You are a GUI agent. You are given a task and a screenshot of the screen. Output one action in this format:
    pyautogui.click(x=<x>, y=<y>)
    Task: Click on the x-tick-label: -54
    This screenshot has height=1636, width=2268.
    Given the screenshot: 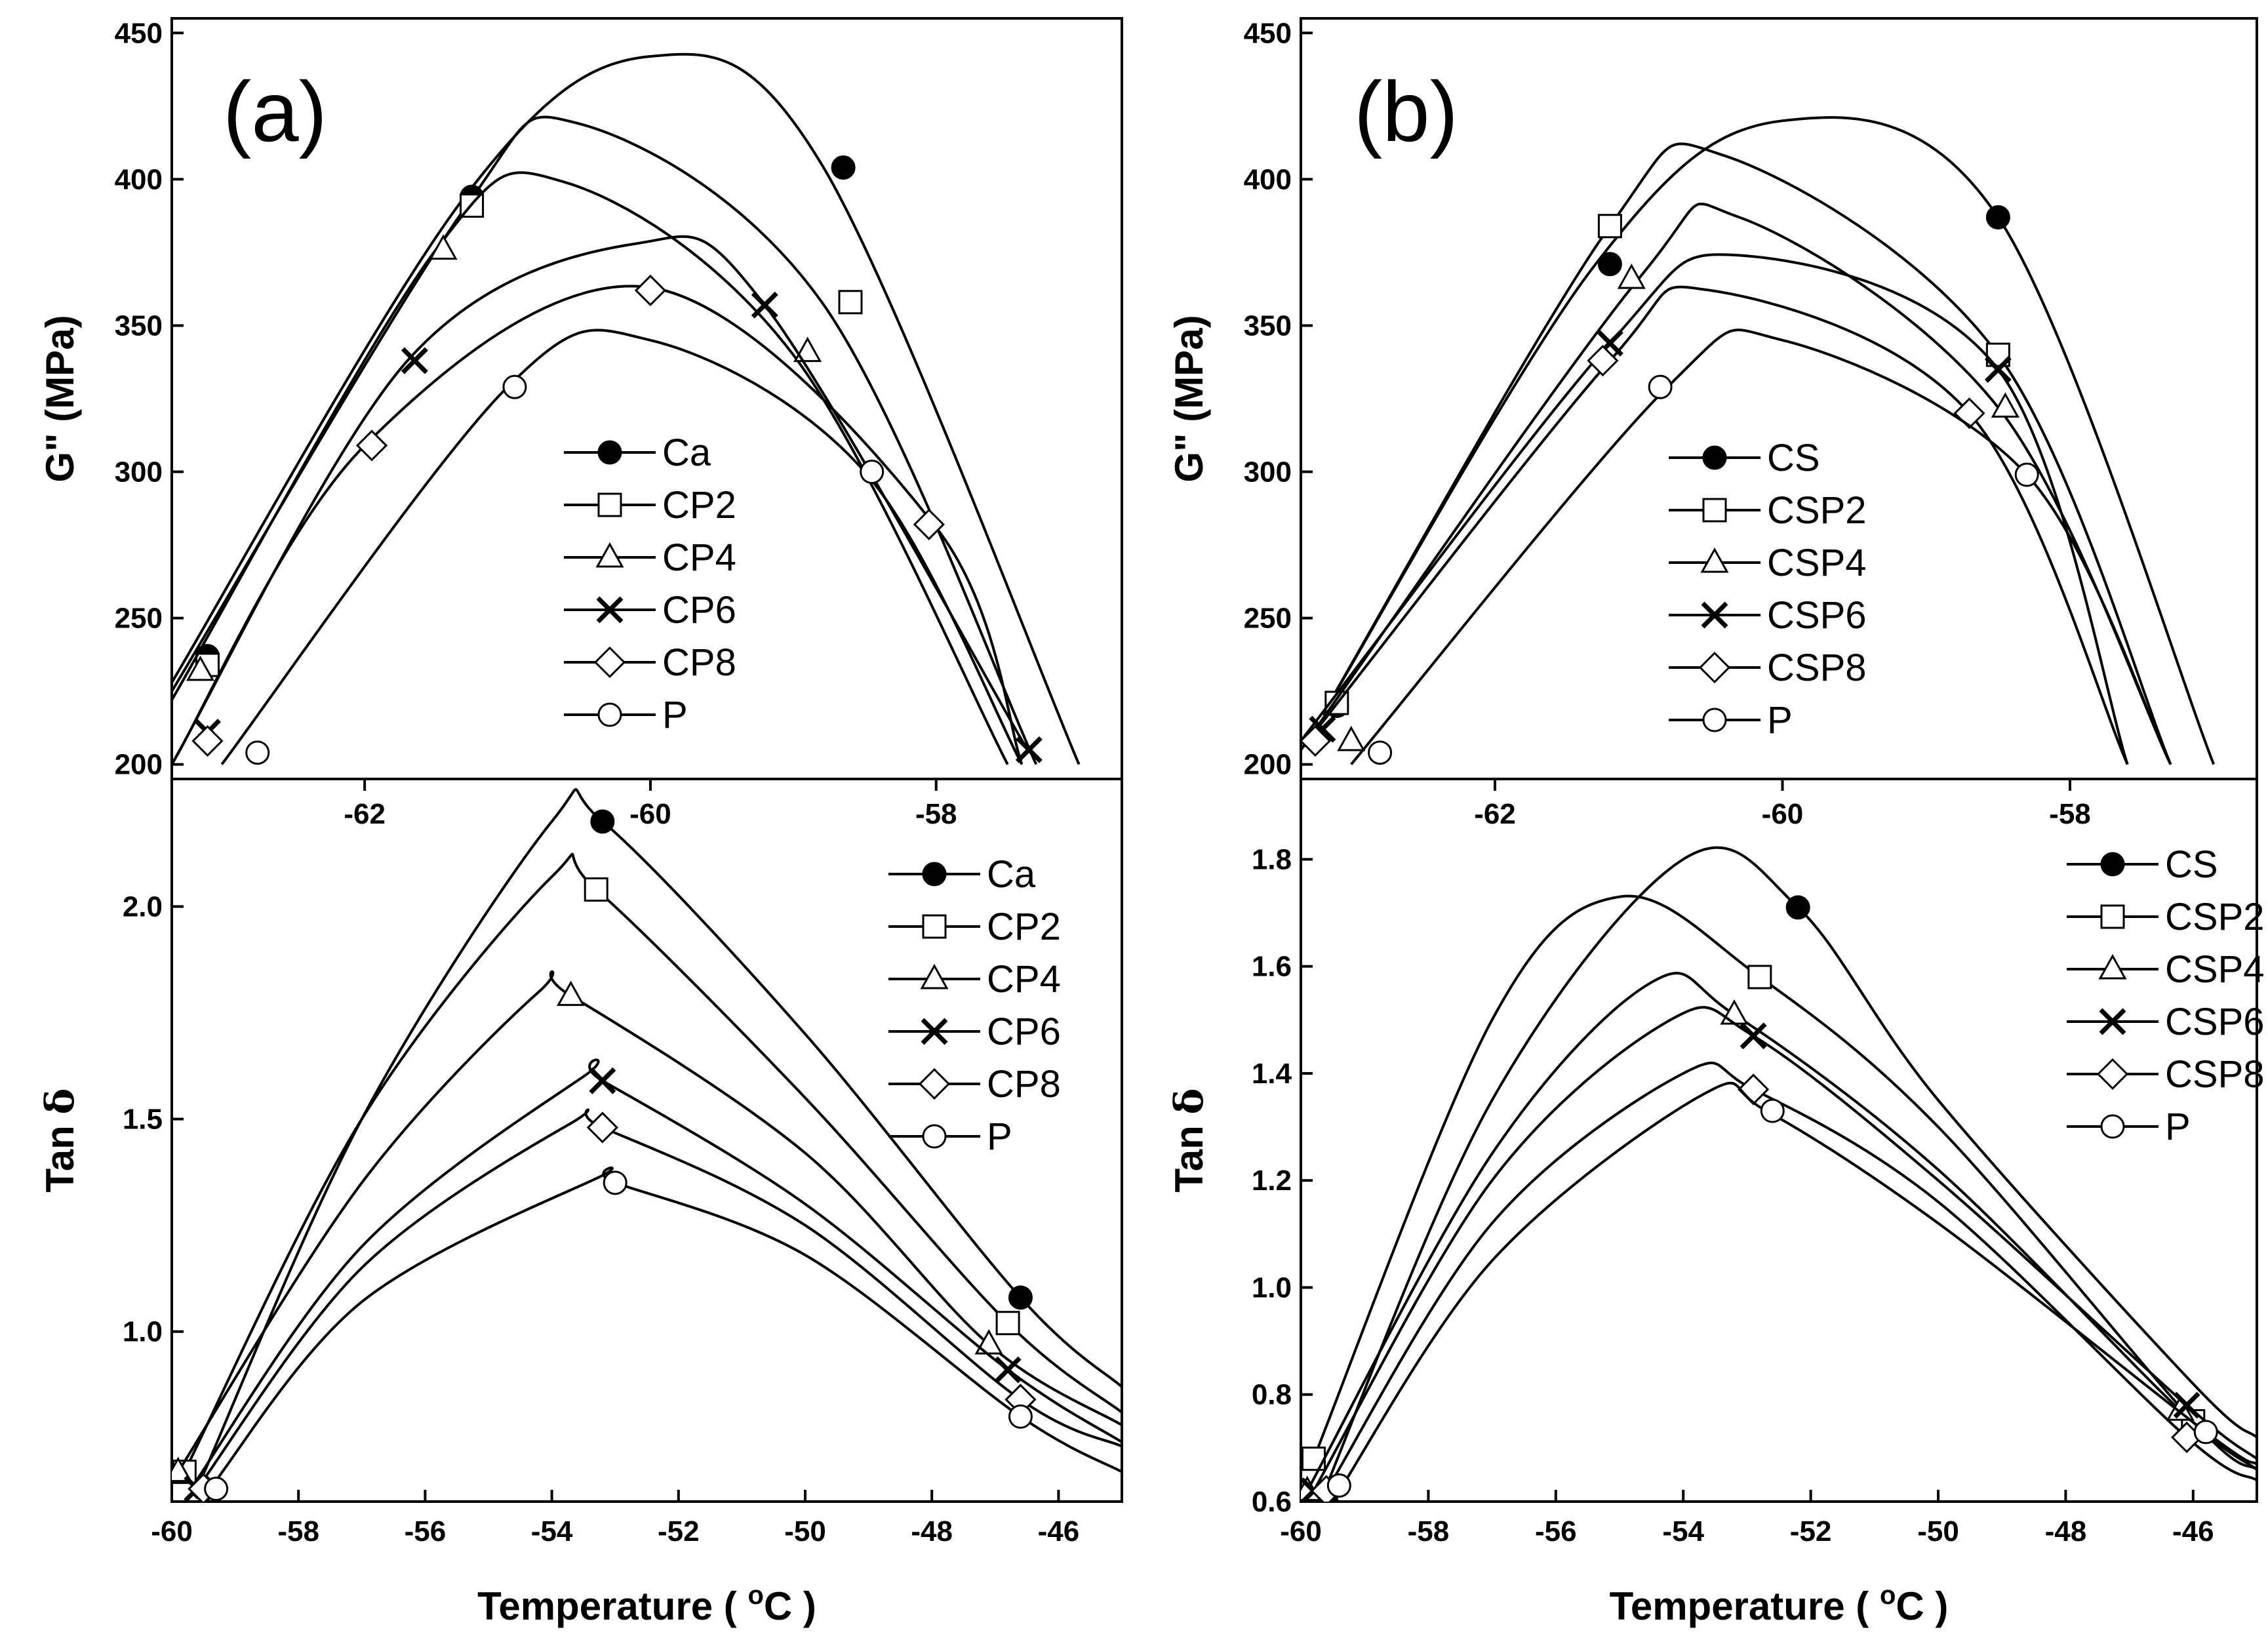 What is the action you would take?
    pyautogui.click(x=552, y=1531)
    